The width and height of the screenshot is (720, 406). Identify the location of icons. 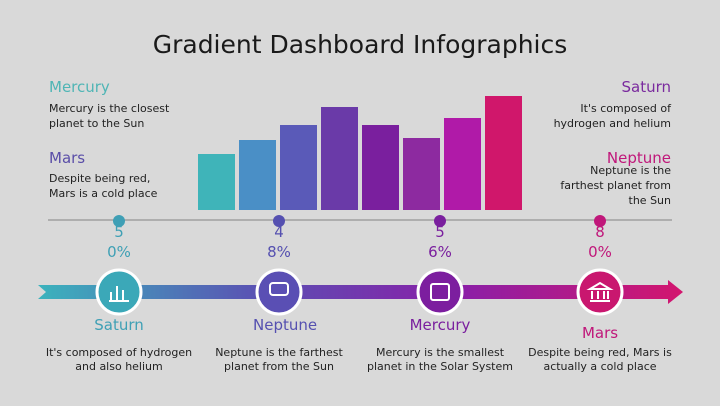
(359, 292).